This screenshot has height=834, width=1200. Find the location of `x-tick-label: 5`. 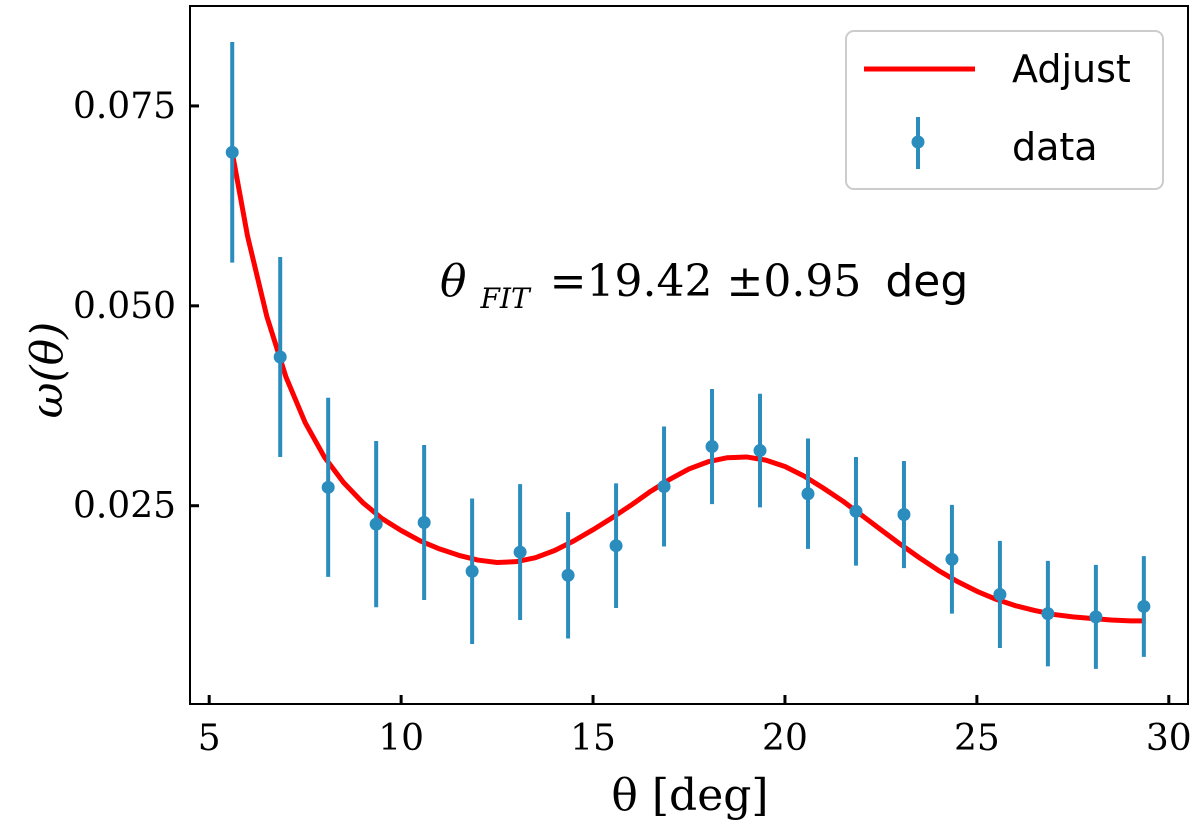

x-tick-label: 5 is located at coordinates (209, 738).